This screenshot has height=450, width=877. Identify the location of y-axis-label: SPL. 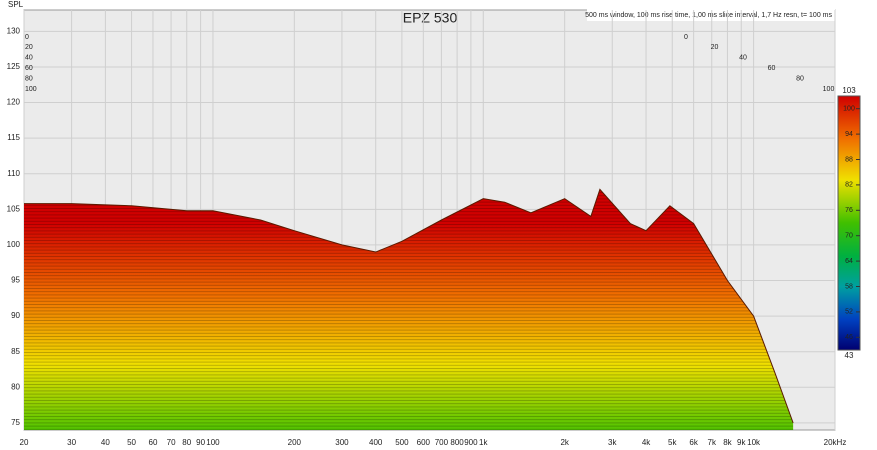
(16, 4).